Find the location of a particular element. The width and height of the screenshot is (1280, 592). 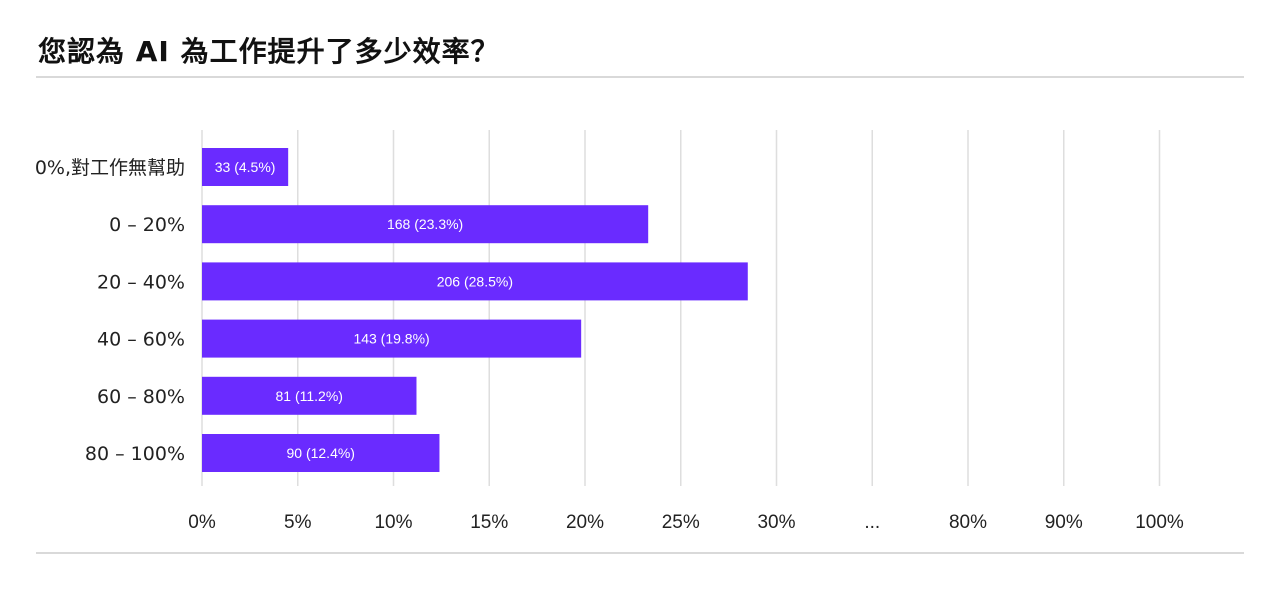

x-tick-label: 5% is located at coordinates (298, 522).